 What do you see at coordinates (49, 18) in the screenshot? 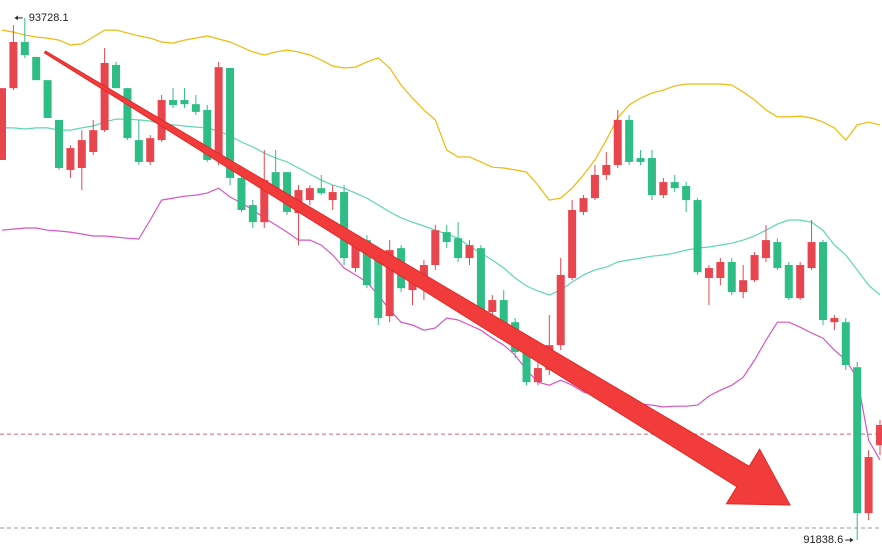
I see `annotation-label: 93728.1` at bounding box center [49, 18].